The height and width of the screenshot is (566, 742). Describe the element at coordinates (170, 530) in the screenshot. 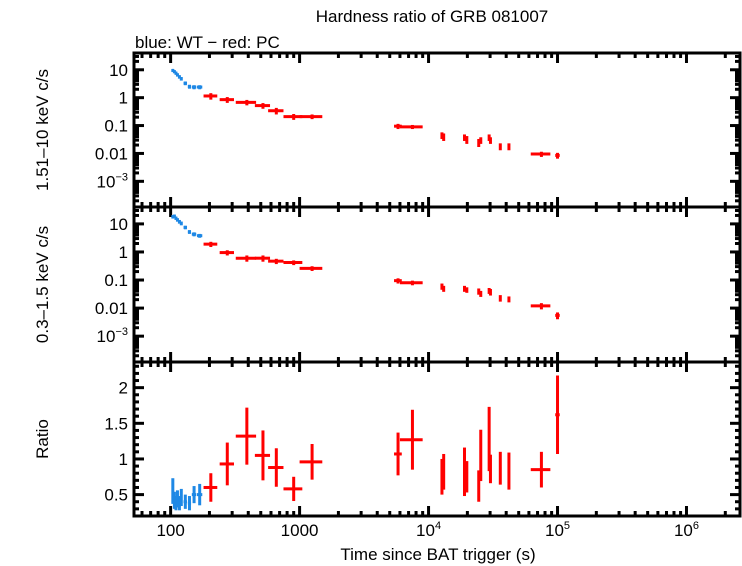

I see `x-tick-label: 100` at that location.